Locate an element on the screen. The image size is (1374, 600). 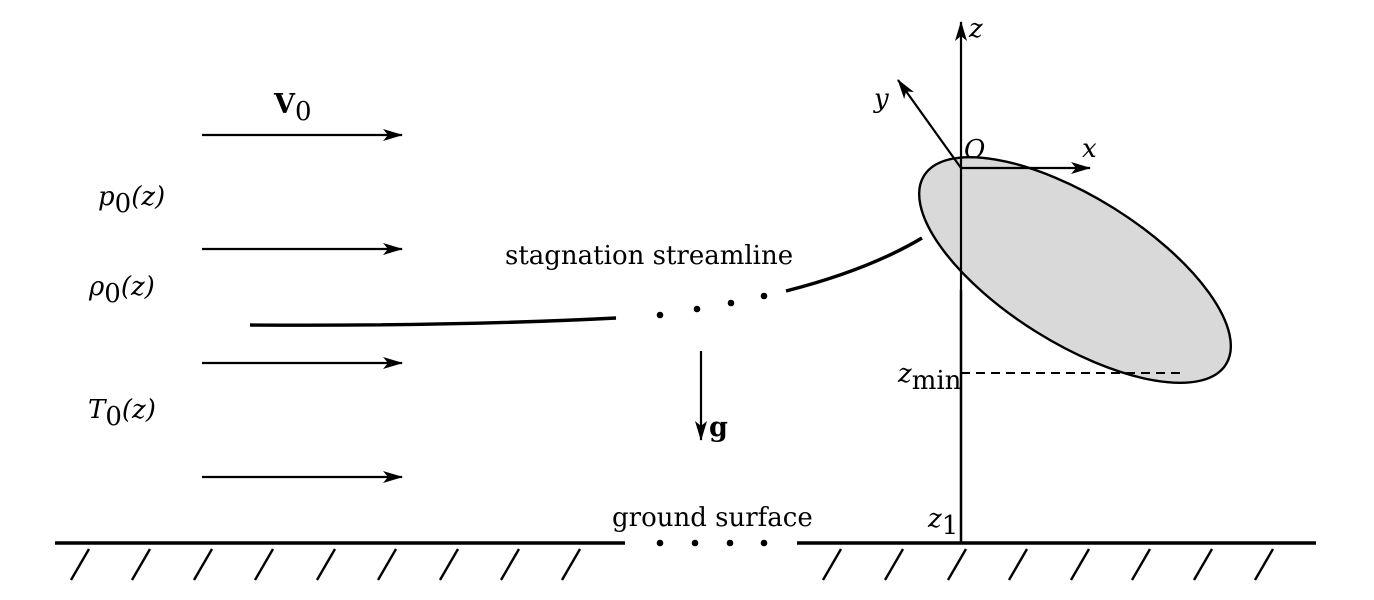
ground-surface is located at coordinates (685, 560).